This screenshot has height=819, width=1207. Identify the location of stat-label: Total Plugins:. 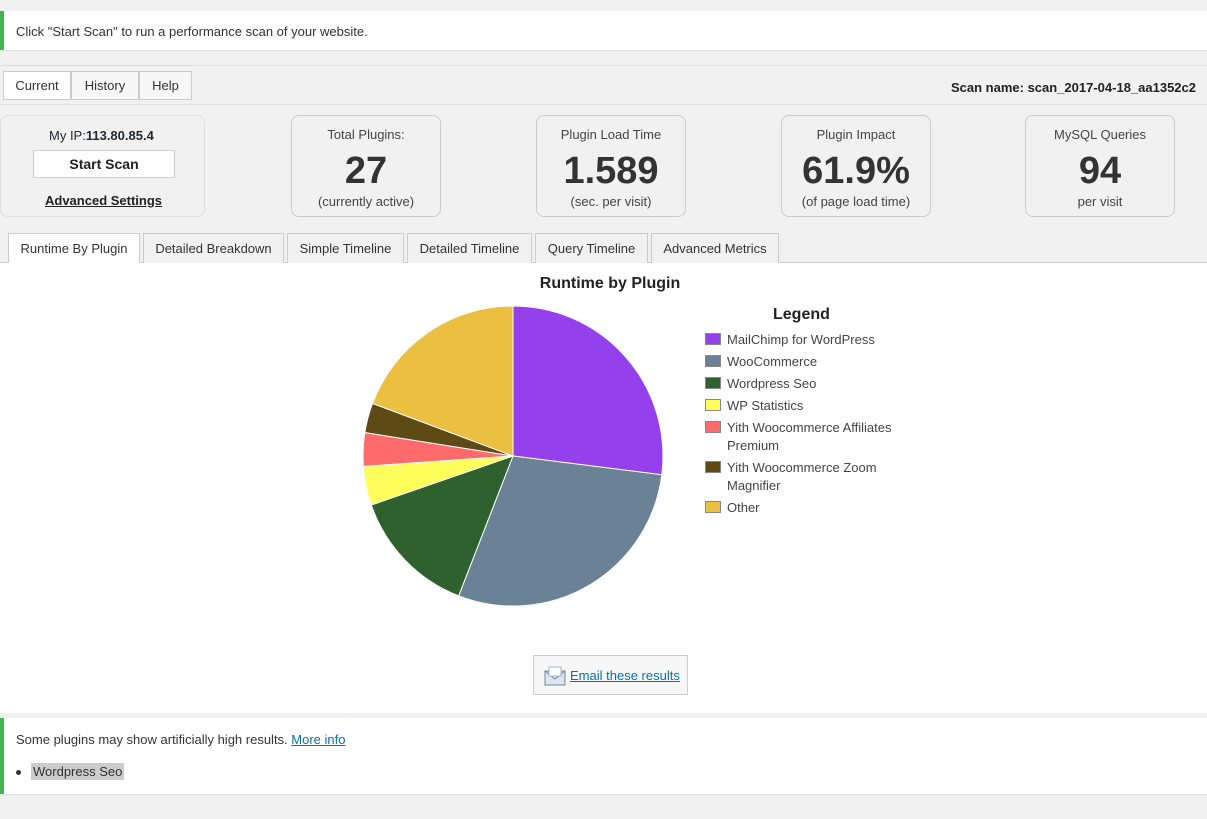
(366, 134).